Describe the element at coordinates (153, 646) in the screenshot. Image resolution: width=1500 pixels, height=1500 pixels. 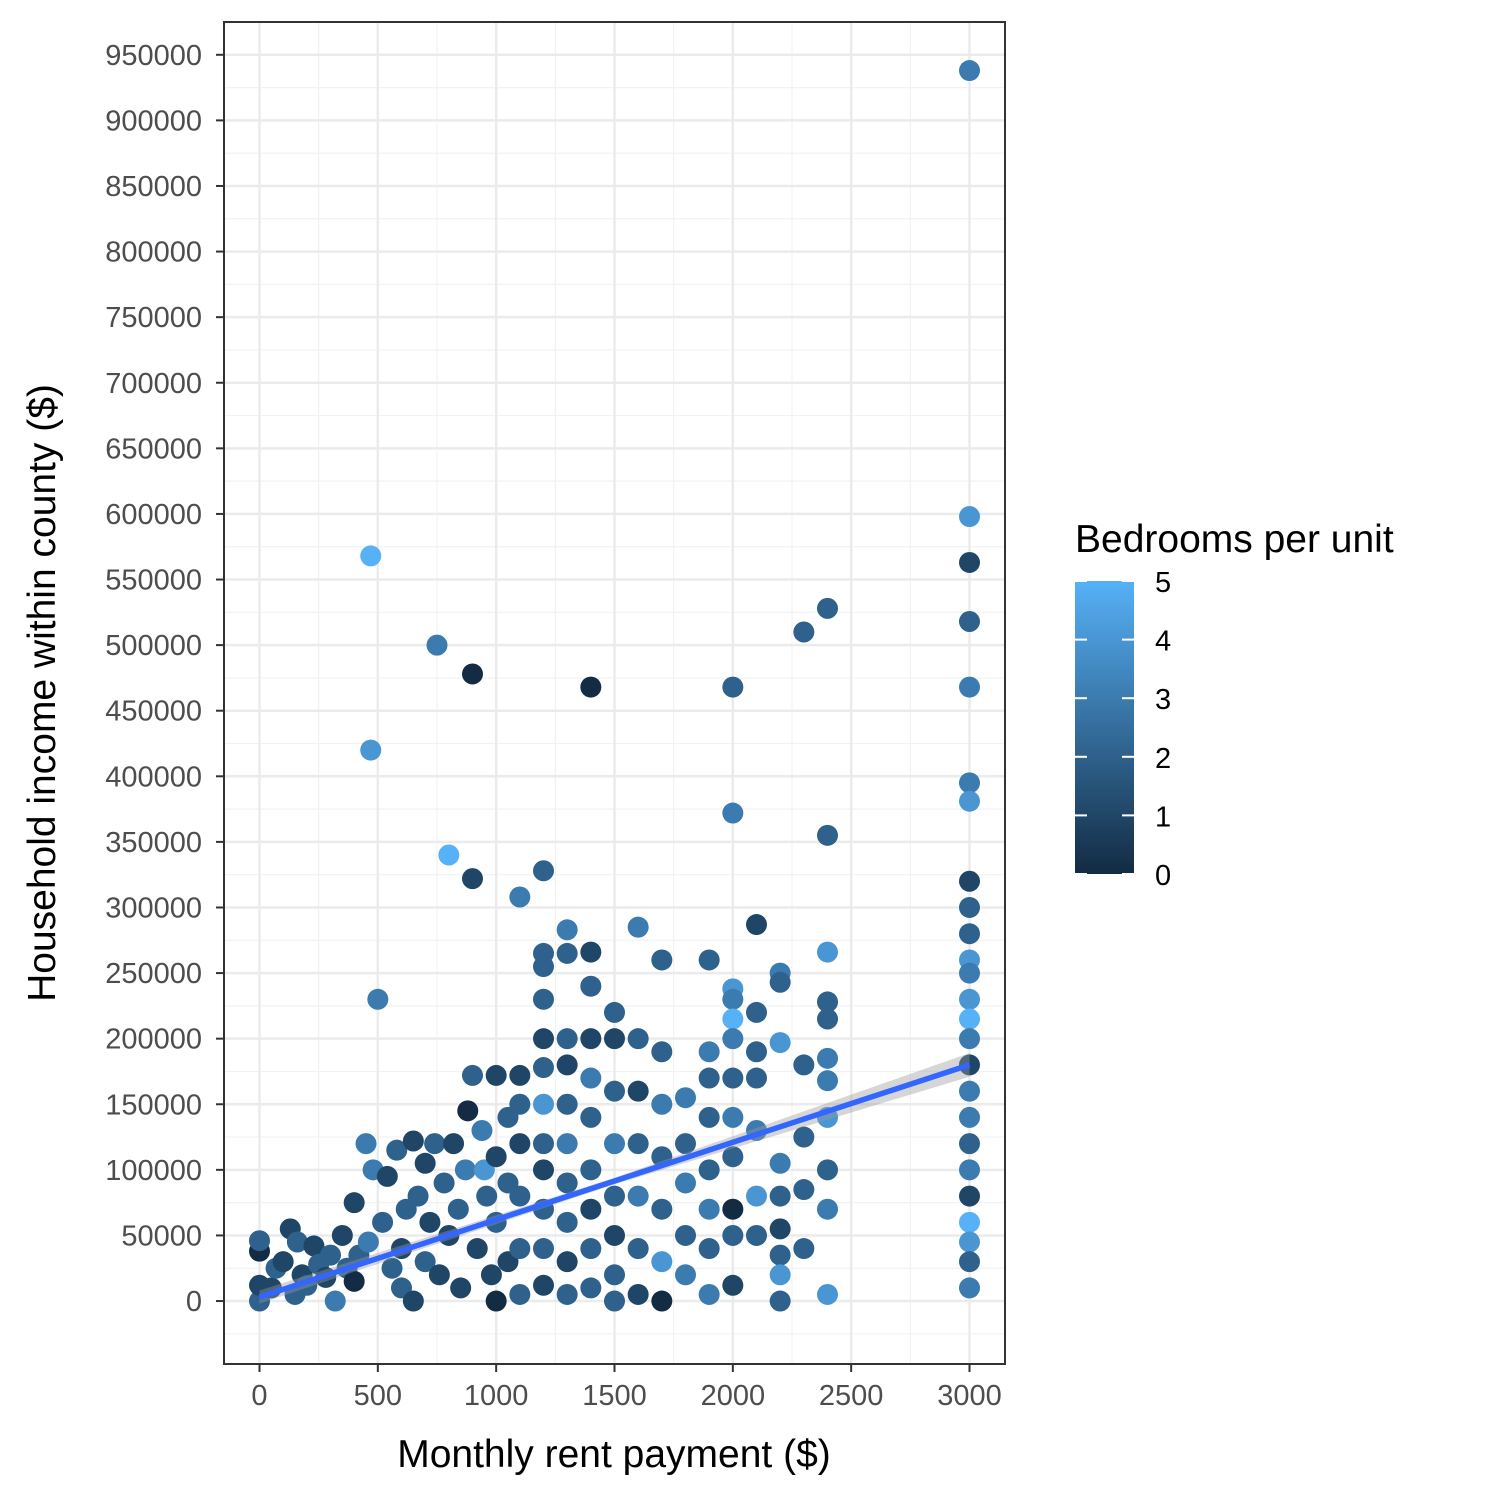
I see `y-tick-label: 500000` at that location.